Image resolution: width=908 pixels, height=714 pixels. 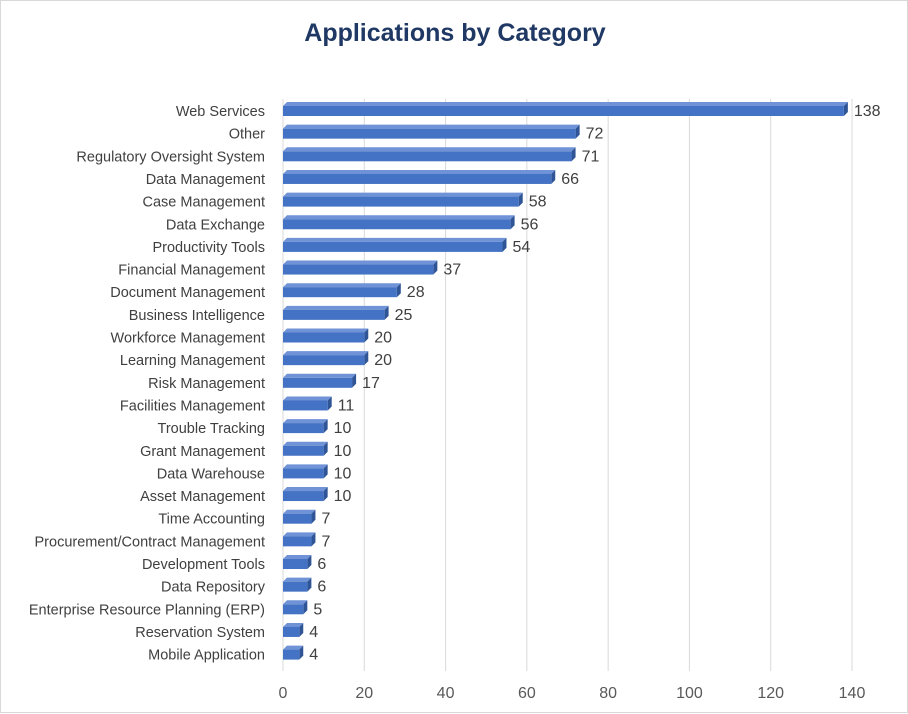 I want to click on bar-front-financial-management, so click(x=358, y=269).